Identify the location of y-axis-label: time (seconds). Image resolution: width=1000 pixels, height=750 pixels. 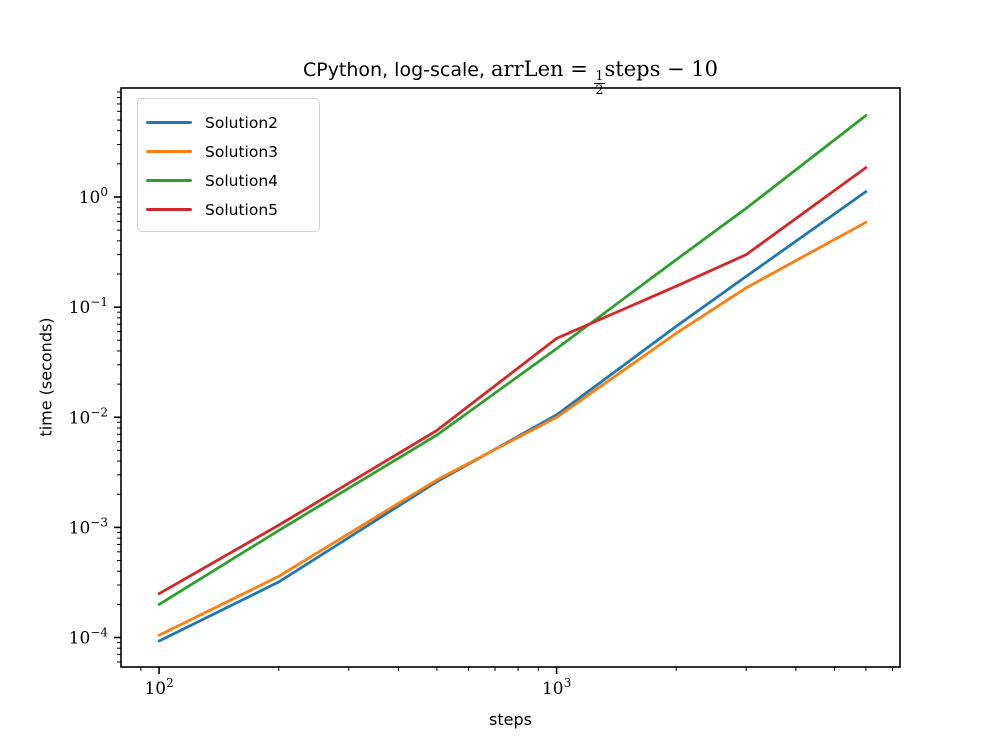
(46, 377).